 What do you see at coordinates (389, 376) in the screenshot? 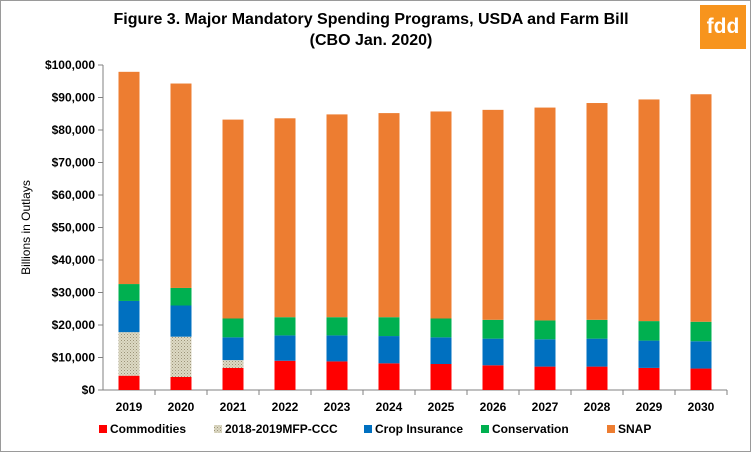
I see `bar-segment-commodities-2024` at bounding box center [389, 376].